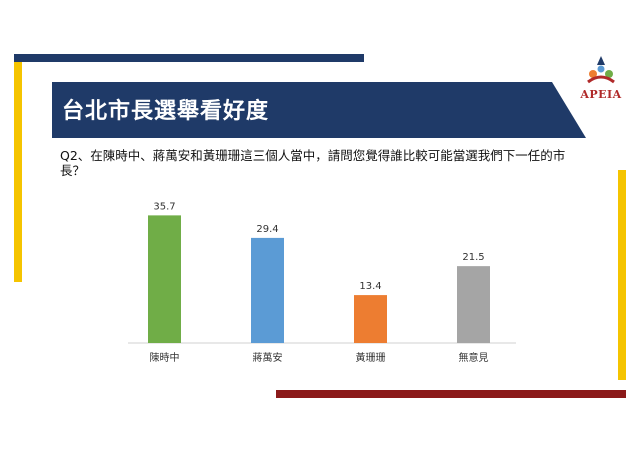  What do you see at coordinates (268, 357) in the screenshot?
I see `category-label-1: 蔣萬安` at bounding box center [268, 357].